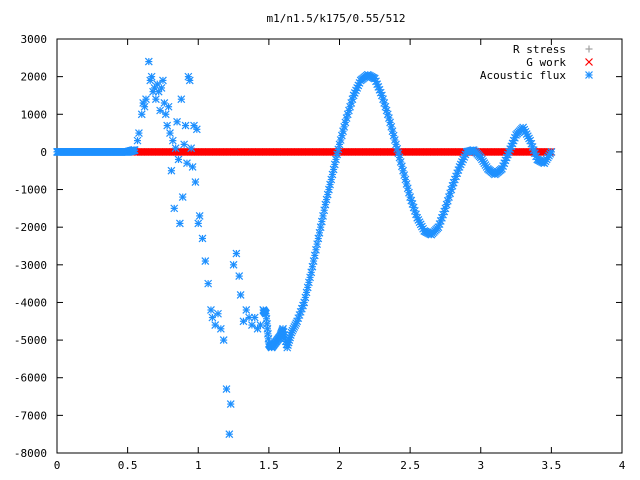  I want to click on y-tick-label: -7000, so click(30, 415).